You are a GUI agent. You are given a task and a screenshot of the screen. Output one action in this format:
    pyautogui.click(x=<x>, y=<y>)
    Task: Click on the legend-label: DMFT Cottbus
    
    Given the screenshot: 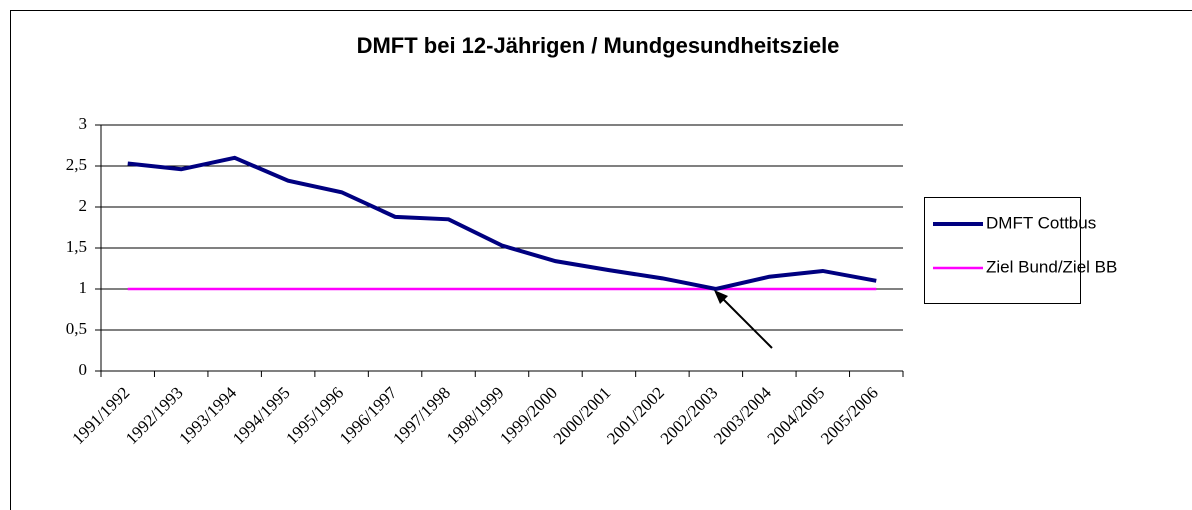 What is the action you would take?
    pyautogui.click(x=1041, y=222)
    